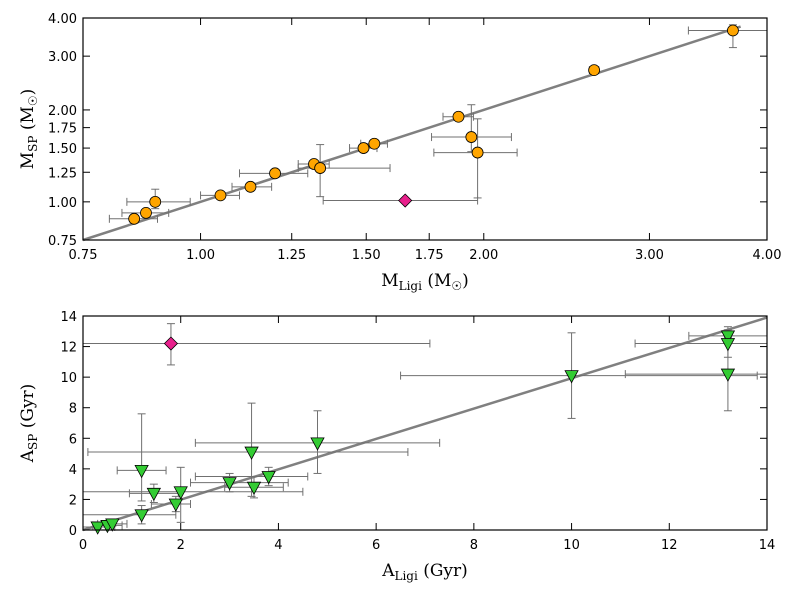 This screenshot has width=800, height=600. I want to click on x-tick-label: 0, so click(83, 545).